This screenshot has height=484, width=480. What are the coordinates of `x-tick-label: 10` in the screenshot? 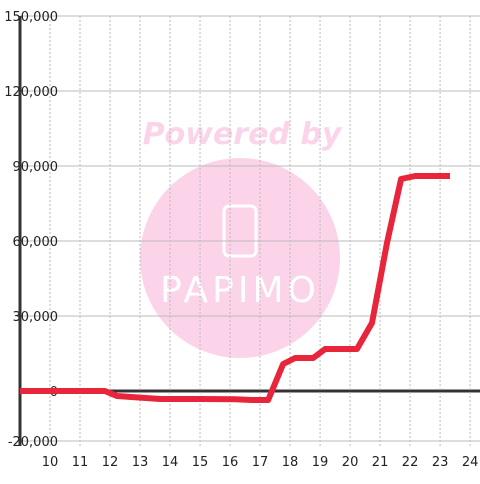 It's located at (50, 462).